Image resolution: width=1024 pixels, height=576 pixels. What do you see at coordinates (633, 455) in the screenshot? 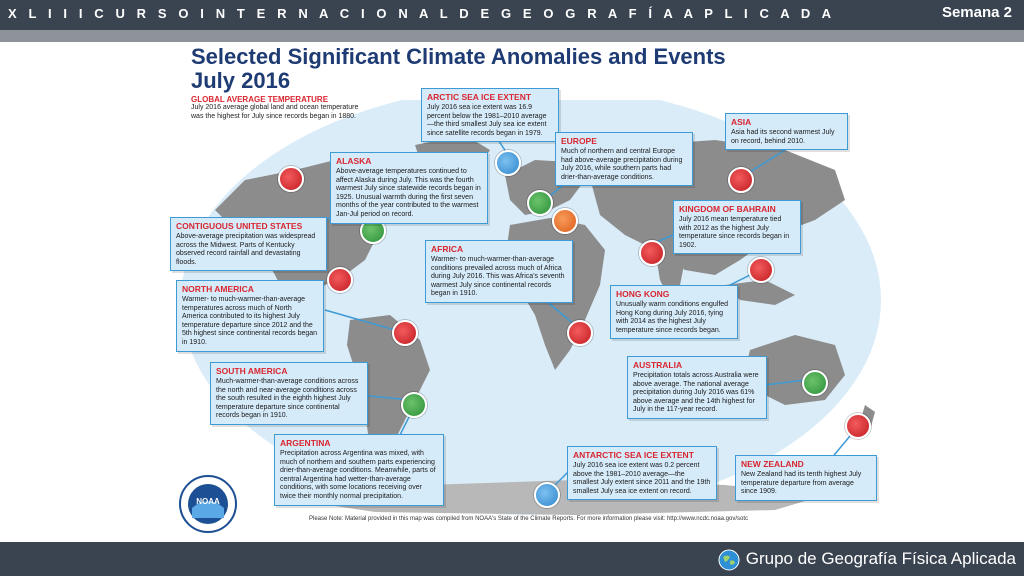
I see `event-heading: ANTARCTIC SEA ICE EXTENT` at bounding box center [633, 455].